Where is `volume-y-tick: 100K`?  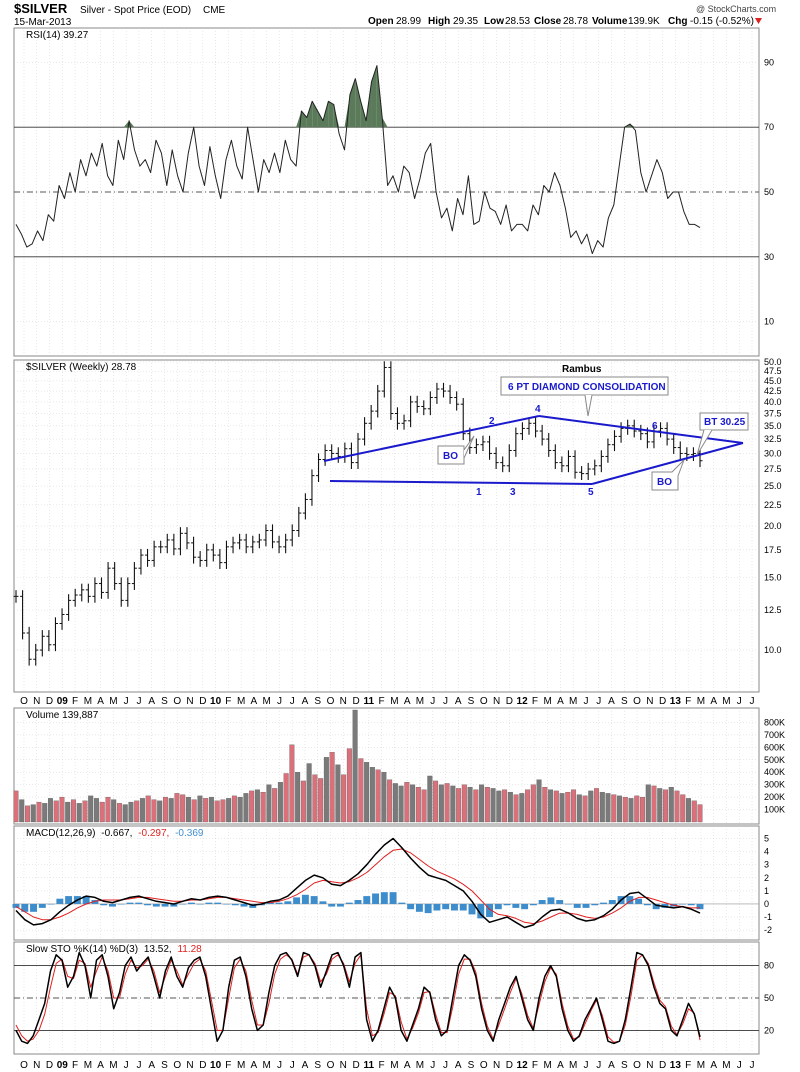 volume-y-tick: 100K is located at coordinates (774, 810).